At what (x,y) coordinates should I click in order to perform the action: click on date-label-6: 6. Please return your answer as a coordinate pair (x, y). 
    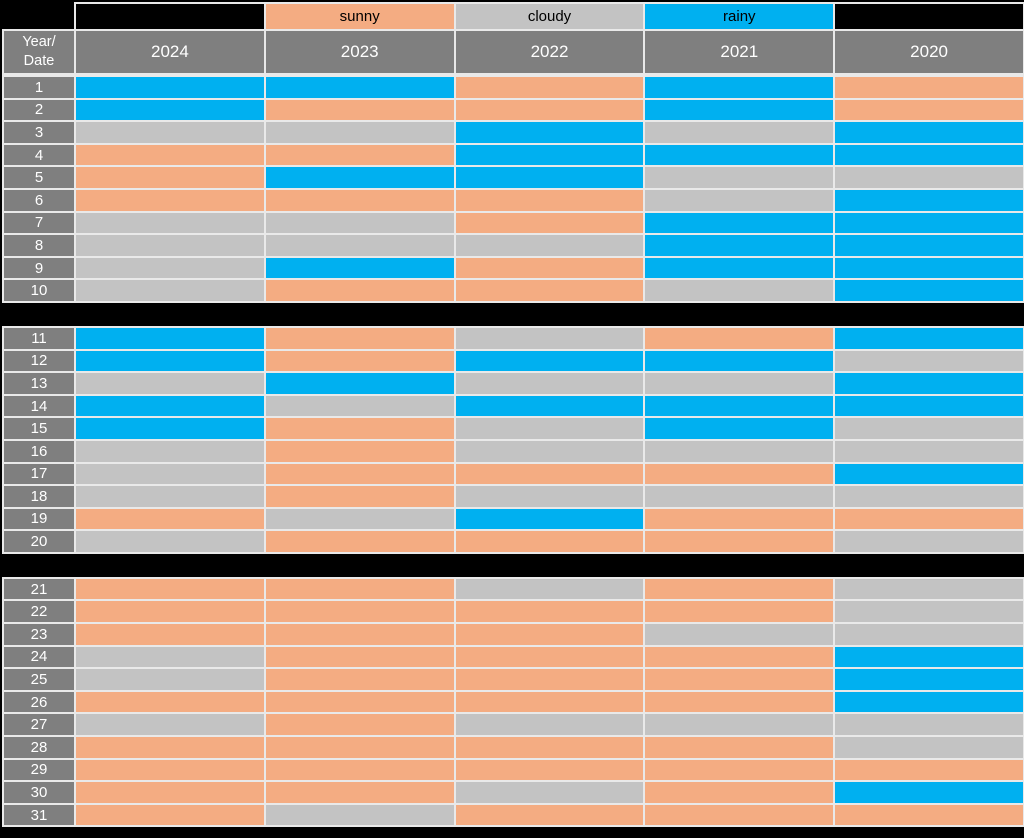
    Looking at the image, I should click on (39, 200).